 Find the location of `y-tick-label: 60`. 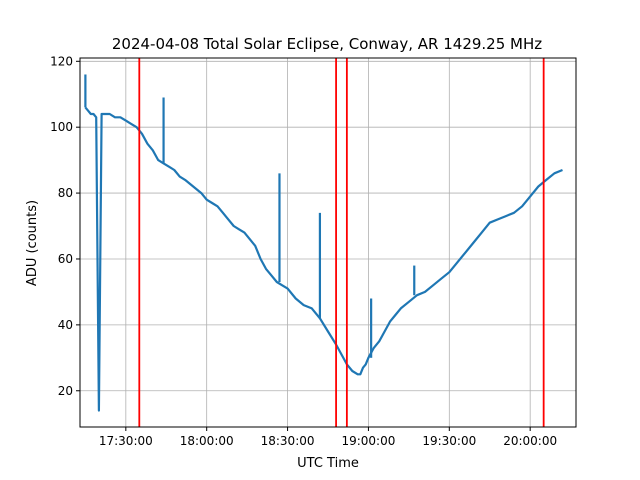

y-tick-label: 60 is located at coordinates (65, 259).